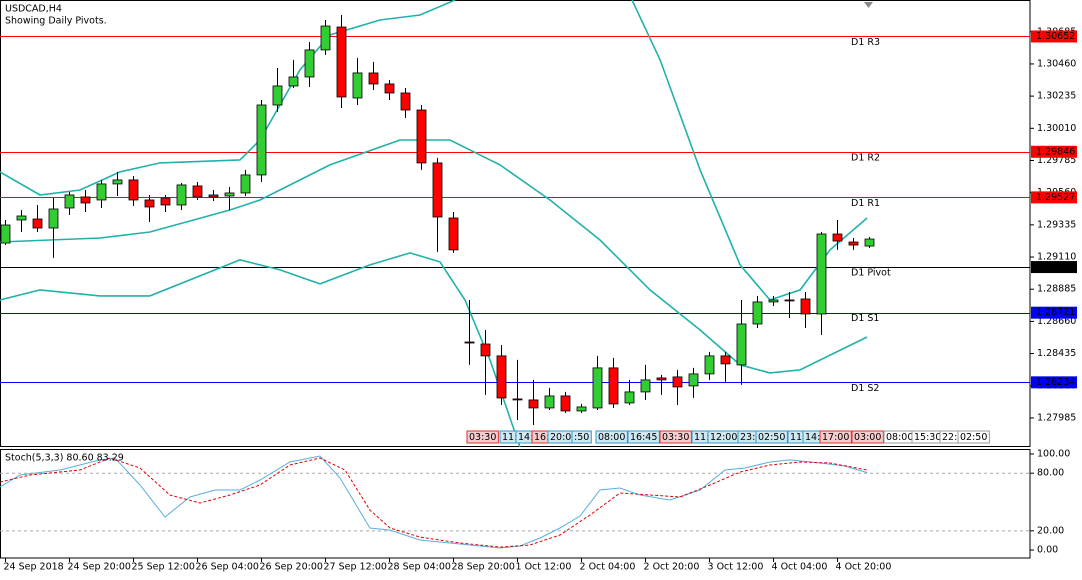  What do you see at coordinates (1056, 63) in the screenshot?
I see `y-tick-label: 1.30460` at bounding box center [1056, 63].